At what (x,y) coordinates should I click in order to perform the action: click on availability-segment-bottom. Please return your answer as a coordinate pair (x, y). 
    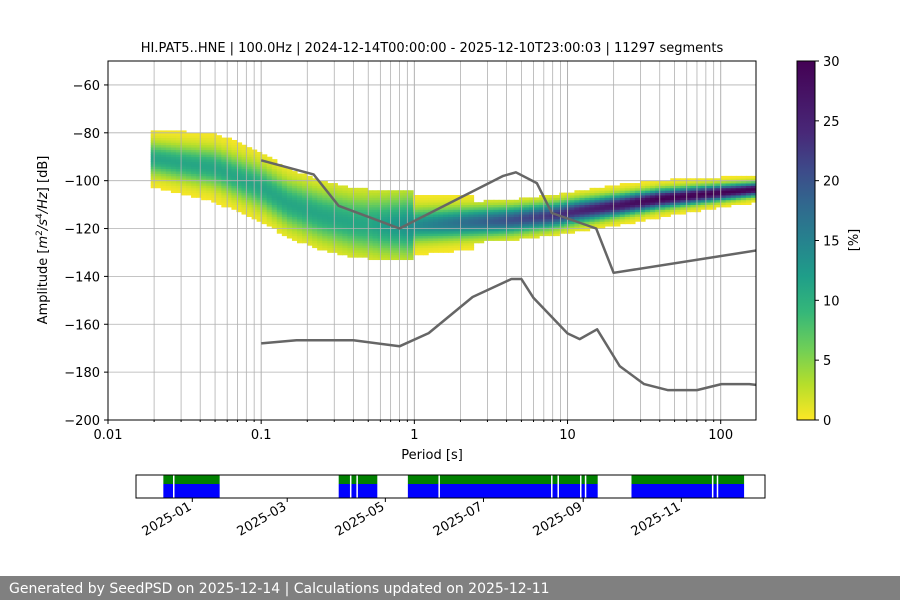
    Looking at the image, I should click on (688, 491).